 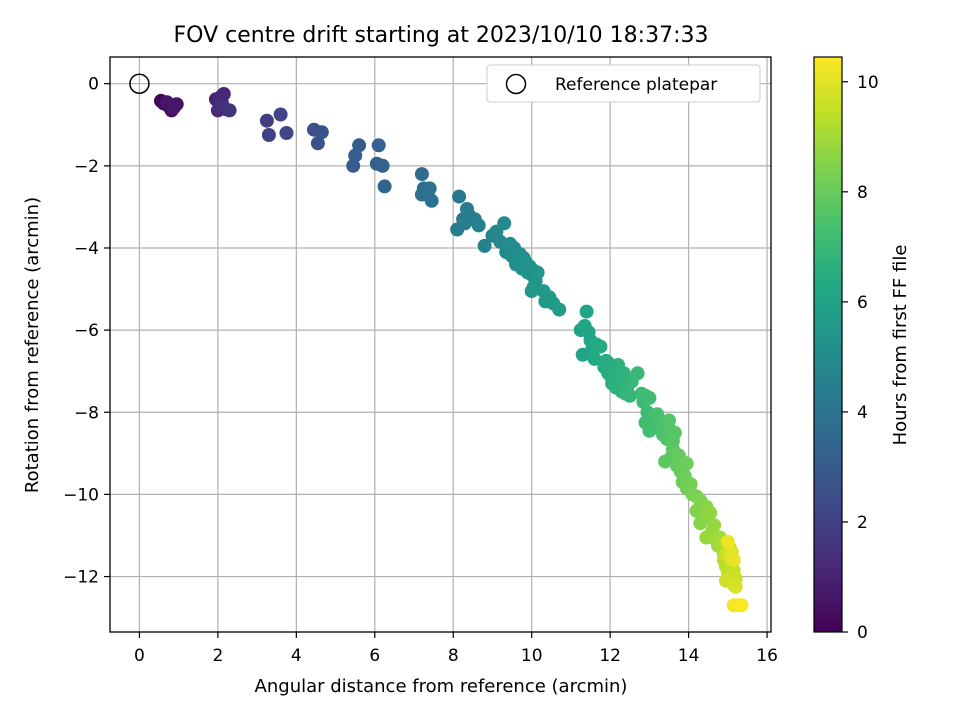 I want to click on legend-reference-label: Reference platepar, so click(x=636, y=85).